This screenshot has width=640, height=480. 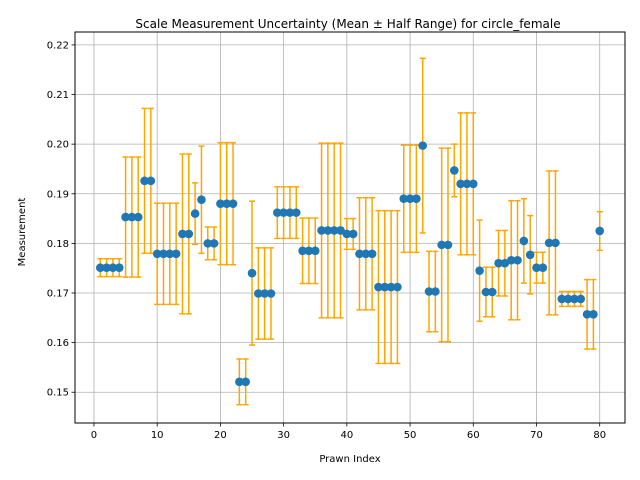 I want to click on x-tick-label: 10, so click(x=157, y=435).